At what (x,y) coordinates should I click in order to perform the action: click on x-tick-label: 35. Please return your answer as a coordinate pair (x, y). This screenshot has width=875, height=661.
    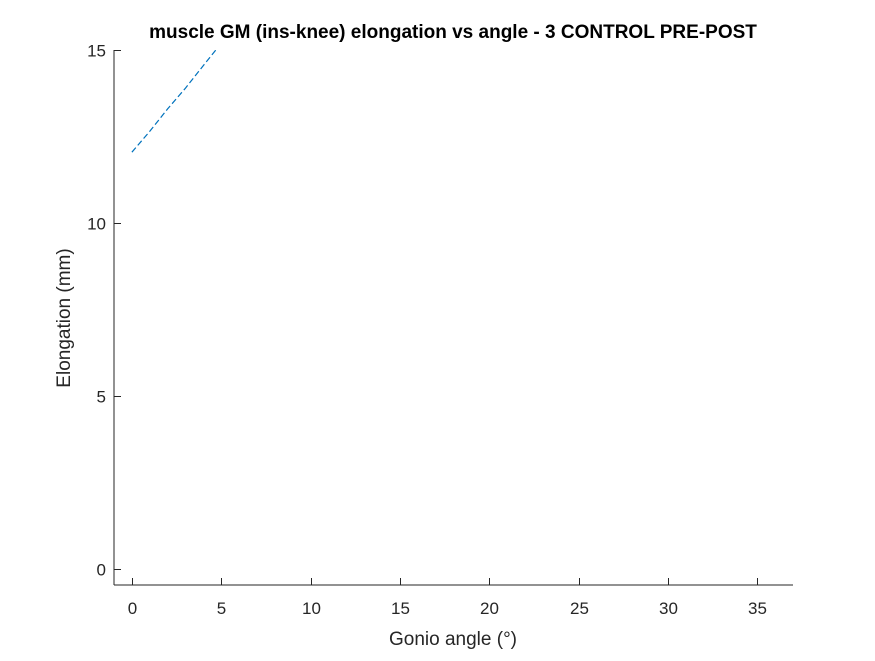
    Looking at the image, I should click on (757, 608).